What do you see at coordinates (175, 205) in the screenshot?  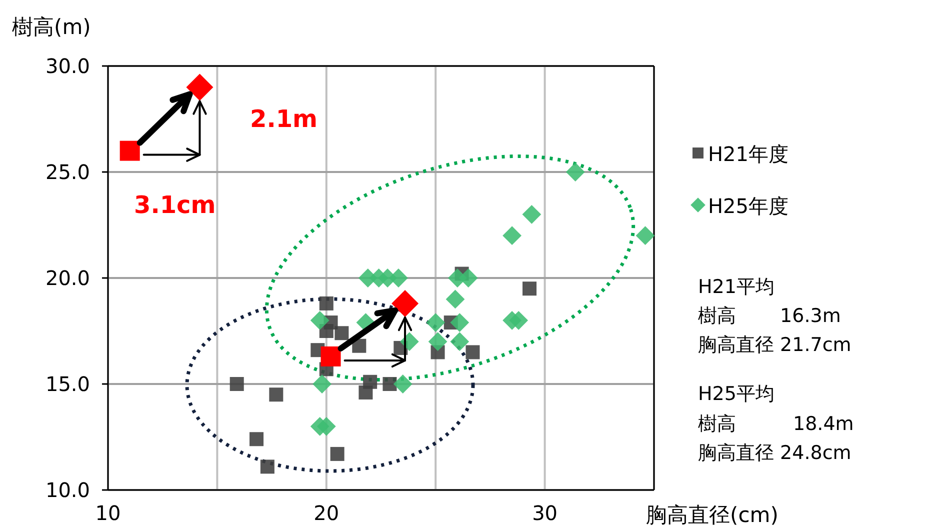 I see `annotation: 3.1cm` at bounding box center [175, 205].